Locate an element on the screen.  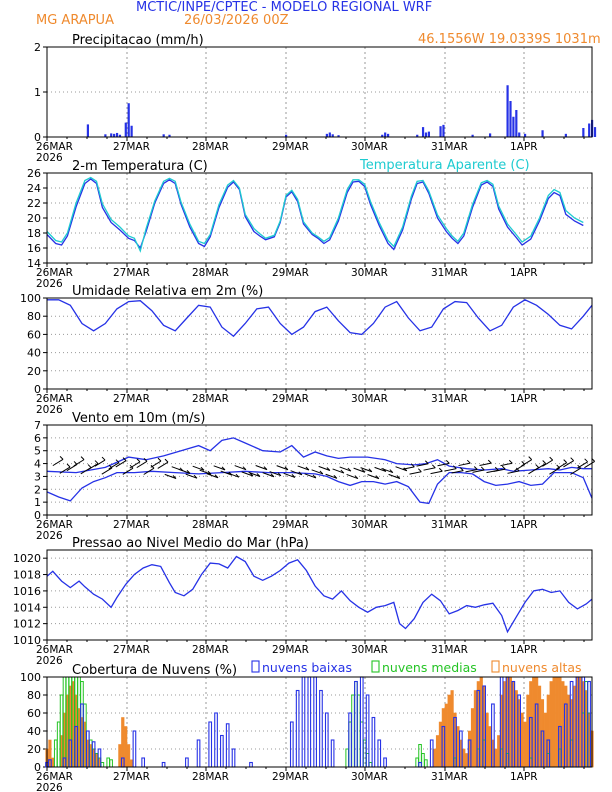
y-tick-label: 18 is located at coordinates (34, 233).